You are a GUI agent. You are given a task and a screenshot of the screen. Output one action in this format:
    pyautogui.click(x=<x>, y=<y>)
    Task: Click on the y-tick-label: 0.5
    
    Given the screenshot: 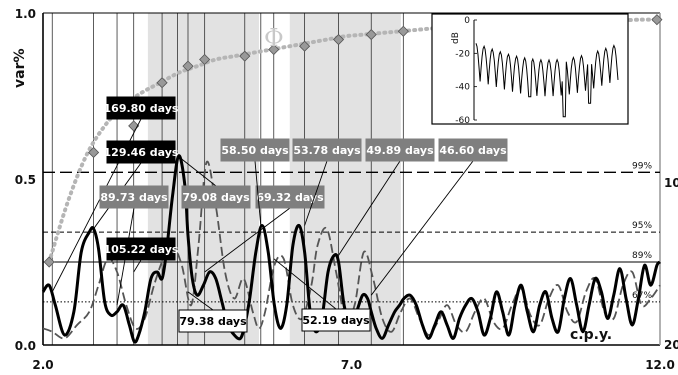 What is the action you would take?
    pyautogui.click(x=25, y=180)
    